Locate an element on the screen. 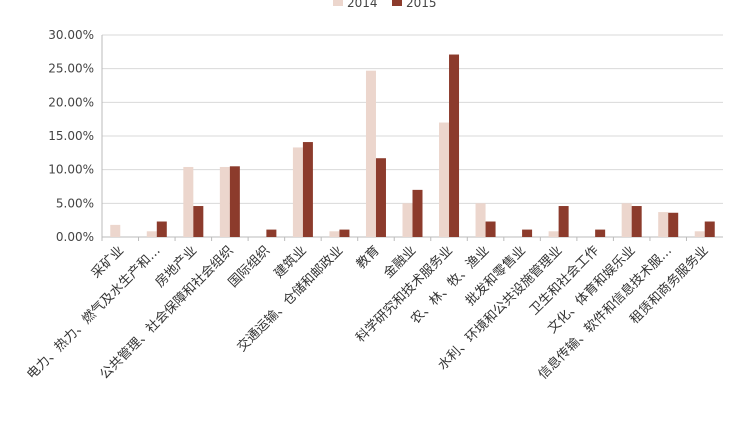 The height and width of the screenshot is (446, 750). y-tick-label: 15.00% is located at coordinates (71, 136).